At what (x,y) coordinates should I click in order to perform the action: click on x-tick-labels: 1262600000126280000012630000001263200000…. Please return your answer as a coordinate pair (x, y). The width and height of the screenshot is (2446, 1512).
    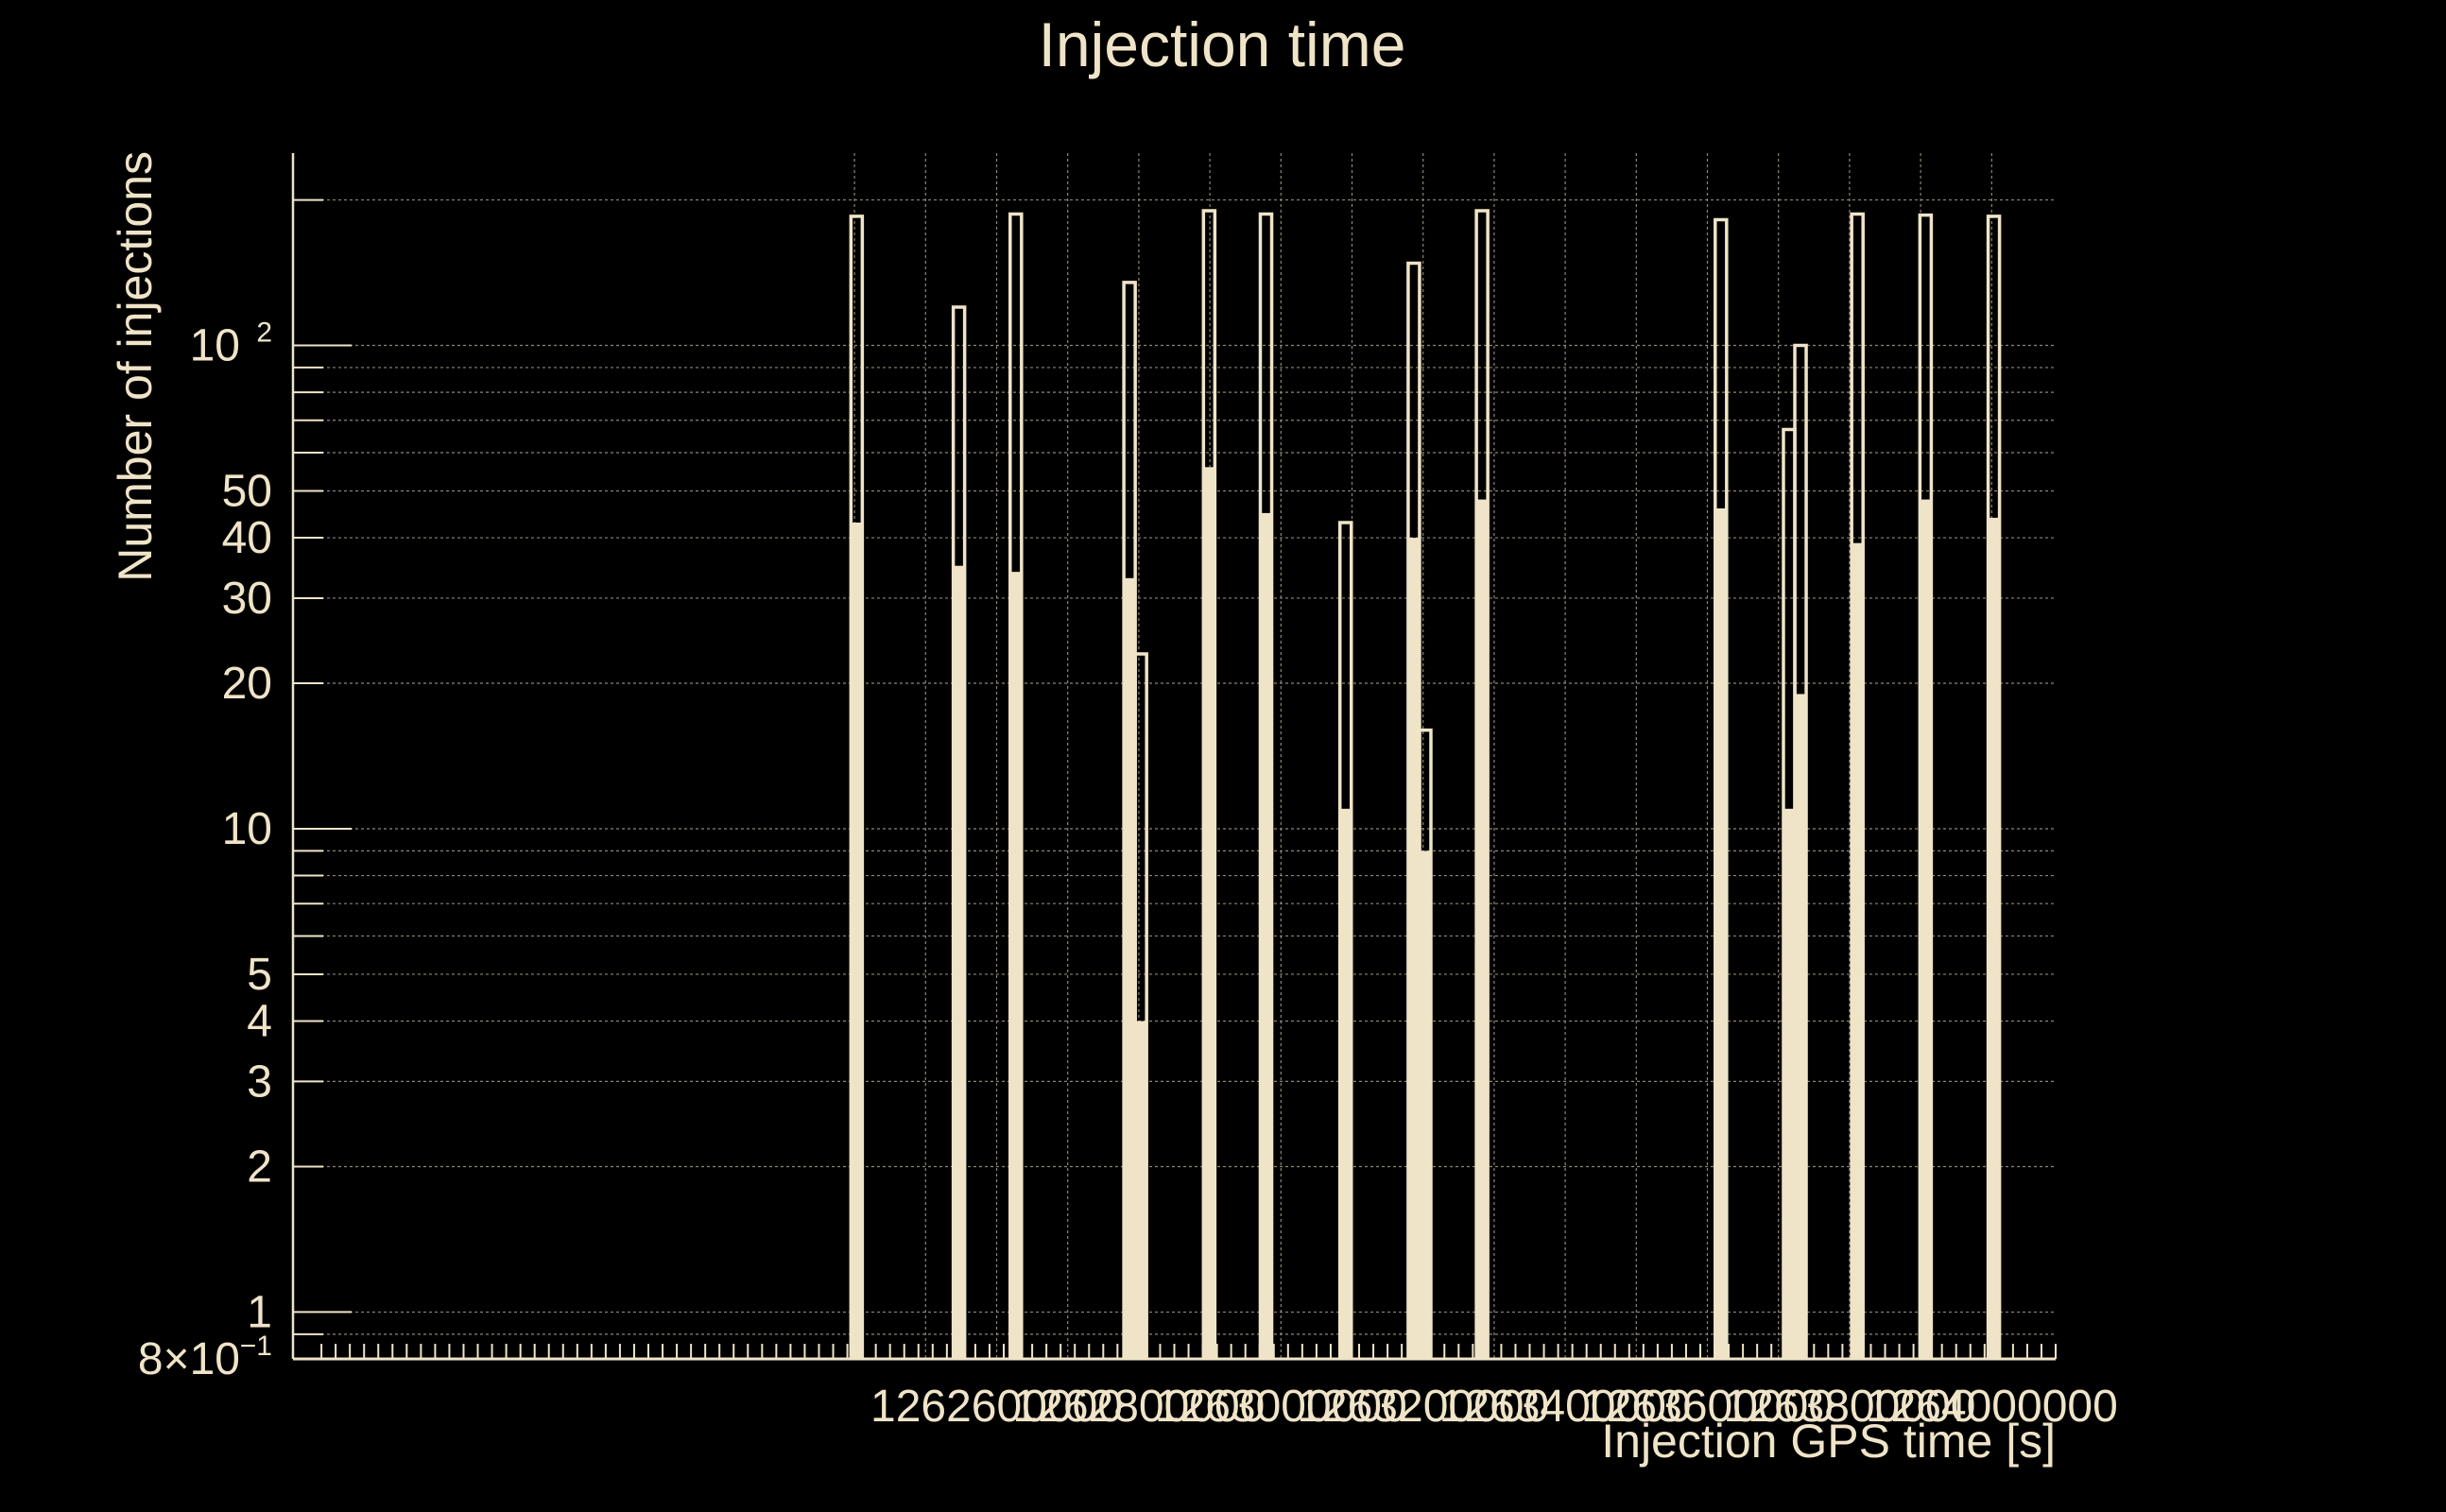
    Looking at the image, I should click on (1494, 1407).